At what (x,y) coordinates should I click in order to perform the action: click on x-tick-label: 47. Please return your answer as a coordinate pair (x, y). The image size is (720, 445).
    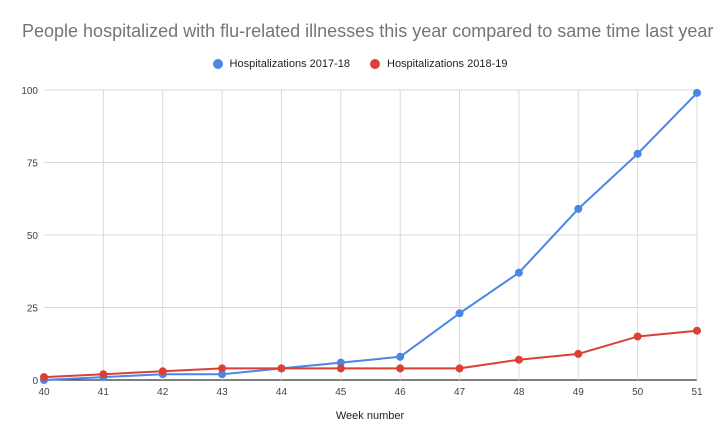
    Looking at the image, I should click on (460, 392).